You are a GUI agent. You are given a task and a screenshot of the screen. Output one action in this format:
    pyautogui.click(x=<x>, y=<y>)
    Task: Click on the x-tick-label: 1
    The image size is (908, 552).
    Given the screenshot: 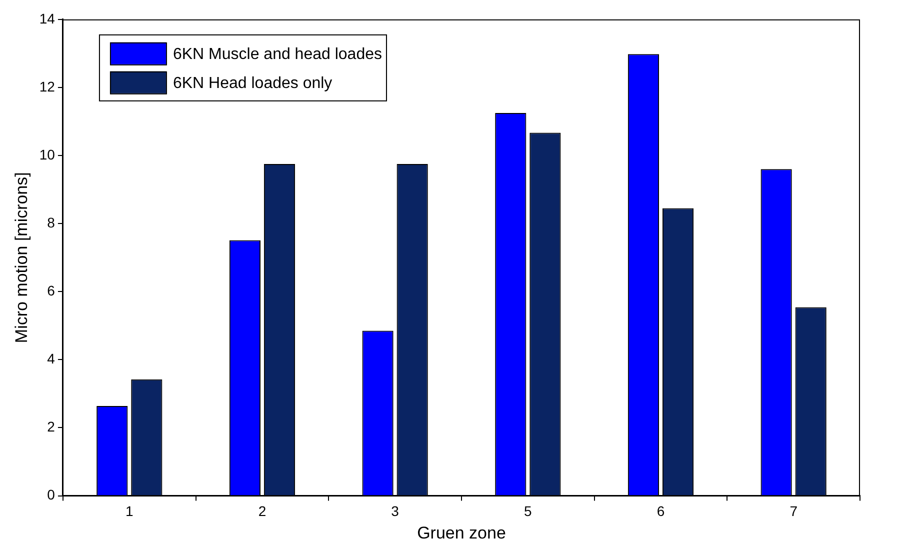 What is the action you would take?
    pyautogui.click(x=129, y=511)
    